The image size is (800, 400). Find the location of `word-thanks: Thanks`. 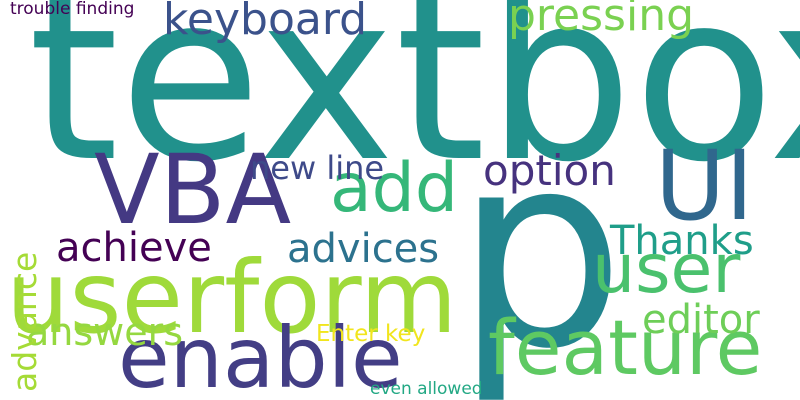

word-thanks: Thanks is located at coordinates (682, 241).